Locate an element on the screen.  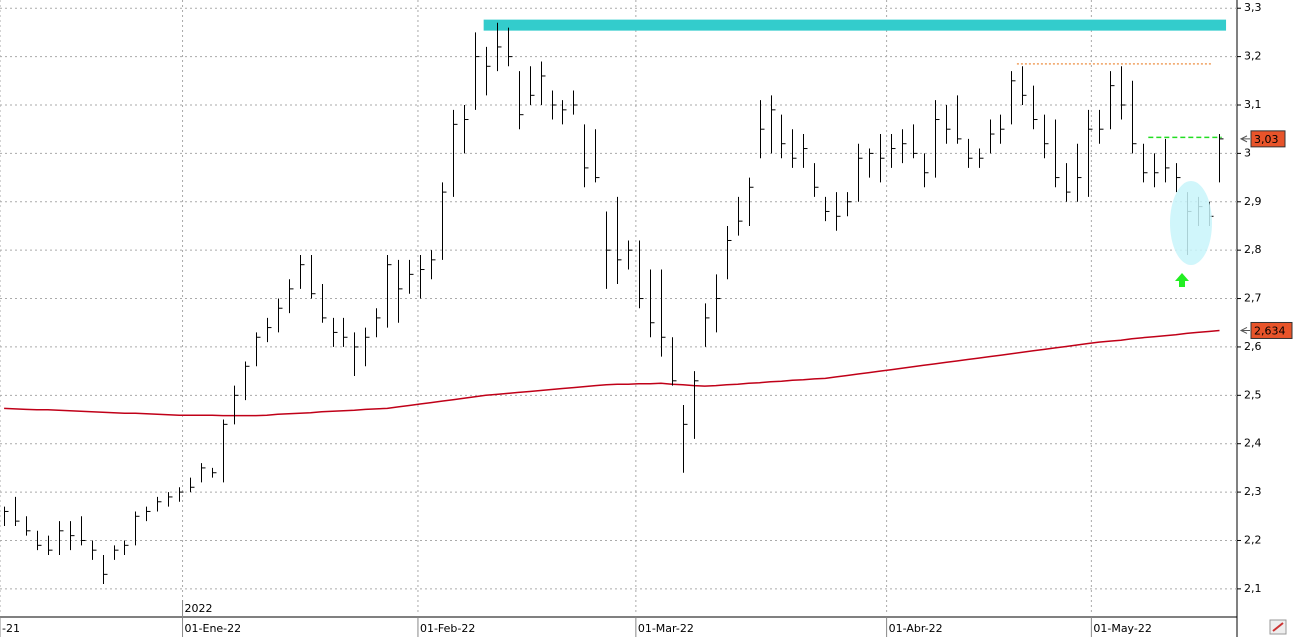
up-arrow is located at coordinates (1182, 280).